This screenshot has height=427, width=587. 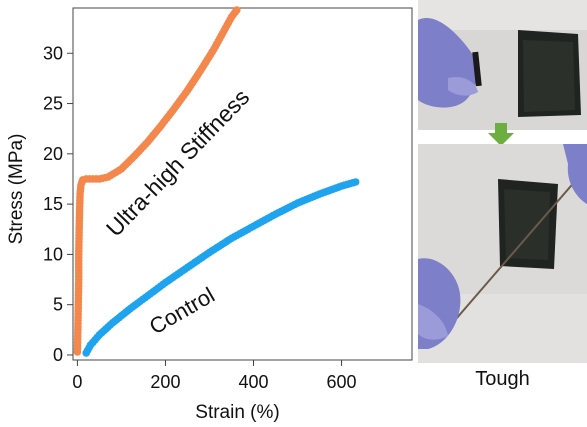 What do you see at coordinates (58, 305) in the screenshot?
I see `y-tick-label: 5` at bounding box center [58, 305].